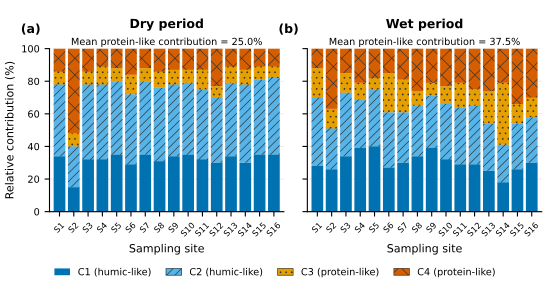 The width and height of the screenshot is (550, 286). I want to click on x-tick-label: S13, so click(488, 229).